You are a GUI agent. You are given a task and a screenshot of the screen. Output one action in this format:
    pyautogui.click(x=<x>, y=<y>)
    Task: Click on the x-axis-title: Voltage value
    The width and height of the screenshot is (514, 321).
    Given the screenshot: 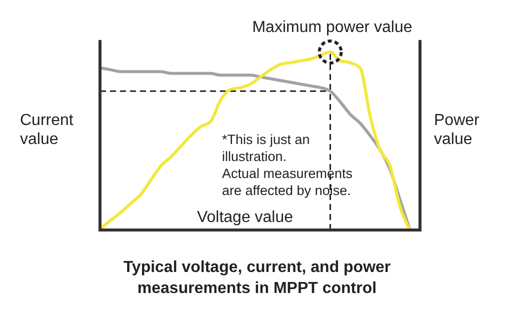 What is the action you would take?
    pyautogui.click(x=245, y=217)
    